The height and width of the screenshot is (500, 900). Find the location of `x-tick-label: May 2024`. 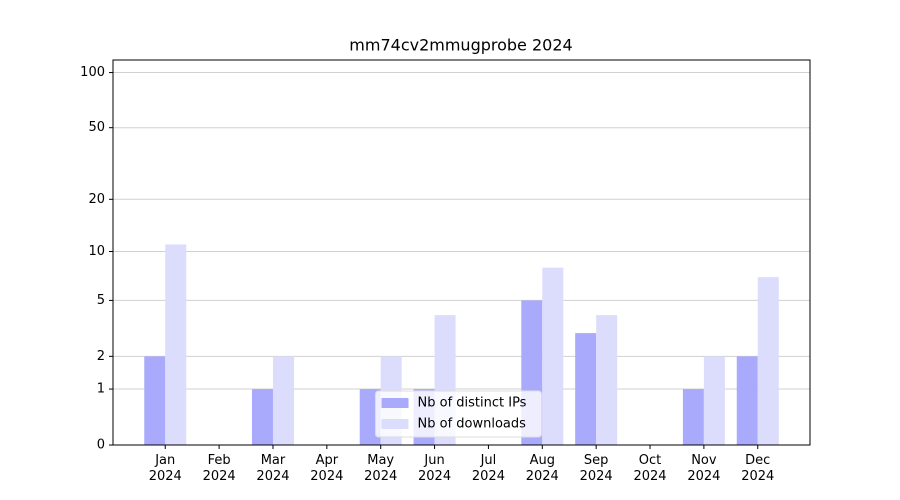

x-tick-label: May 2024 is located at coordinates (381, 468).